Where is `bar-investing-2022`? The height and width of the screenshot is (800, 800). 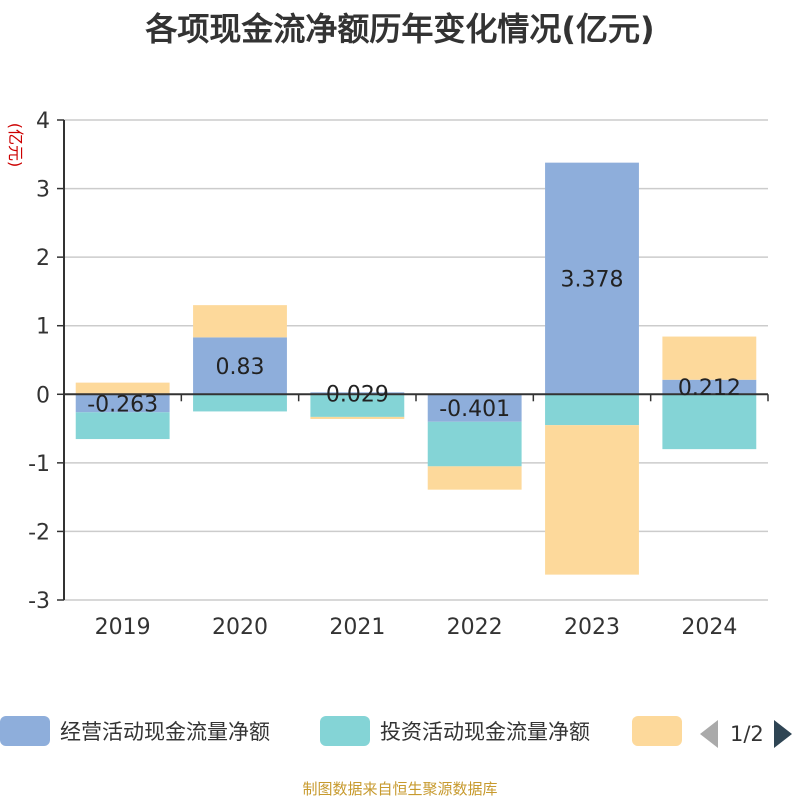
bar-investing-2022 is located at coordinates (474, 444).